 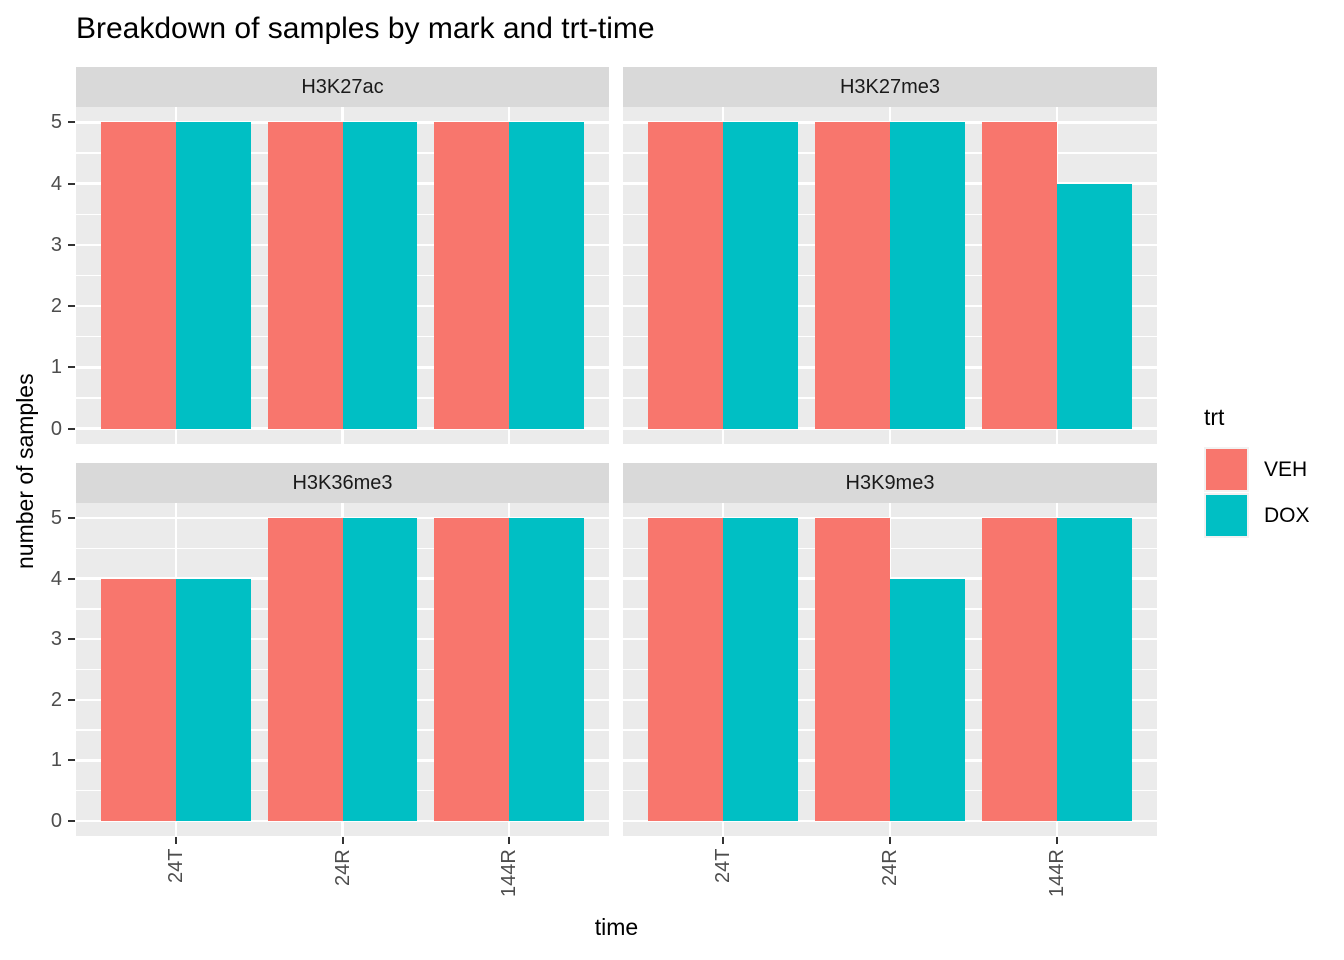 I want to click on legend-item-dox: DOX, so click(x=1257, y=515).